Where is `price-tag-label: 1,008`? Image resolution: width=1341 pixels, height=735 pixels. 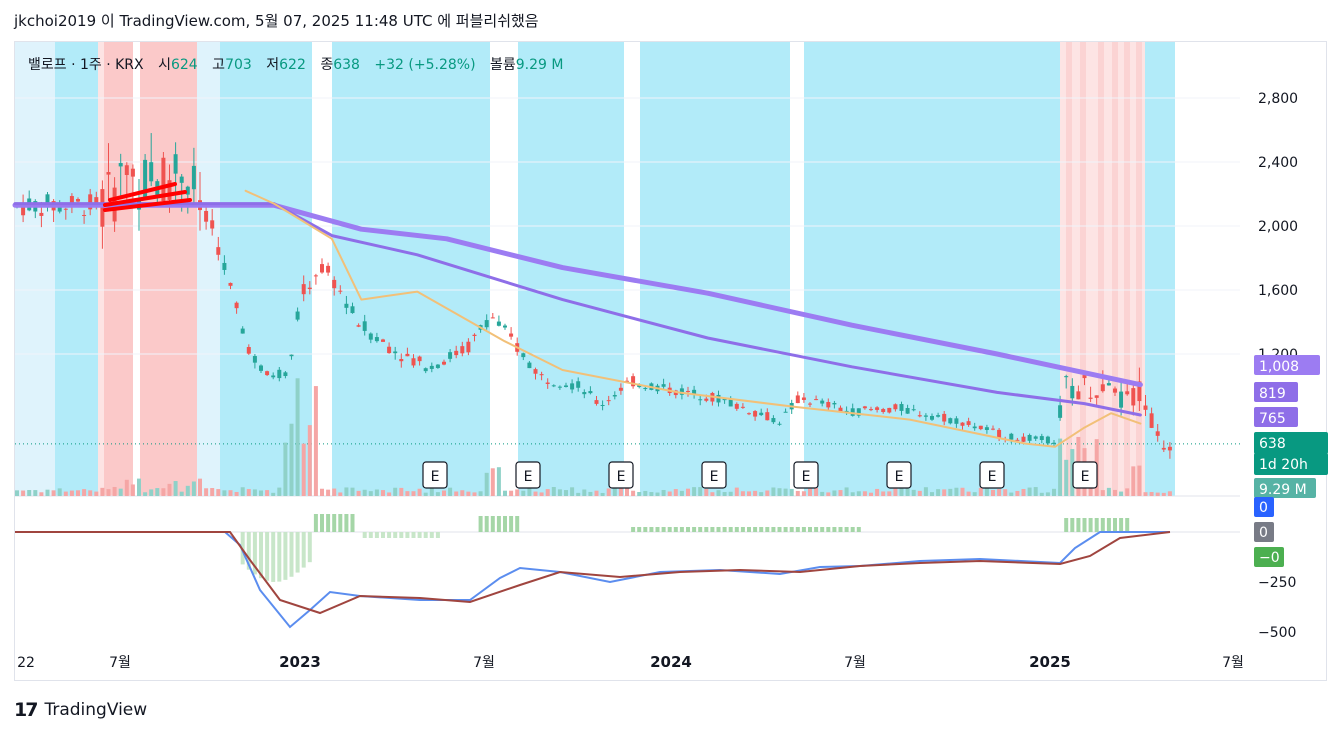 price-tag-label: 1,008 is located at coordinates (1279, 367).